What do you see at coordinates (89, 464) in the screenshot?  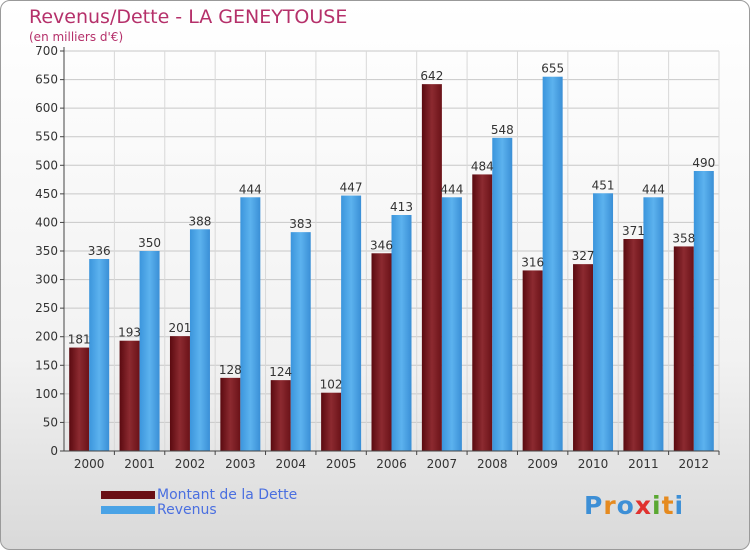 I see `x-tick-label: 2000` at bounding box center [89, 464].